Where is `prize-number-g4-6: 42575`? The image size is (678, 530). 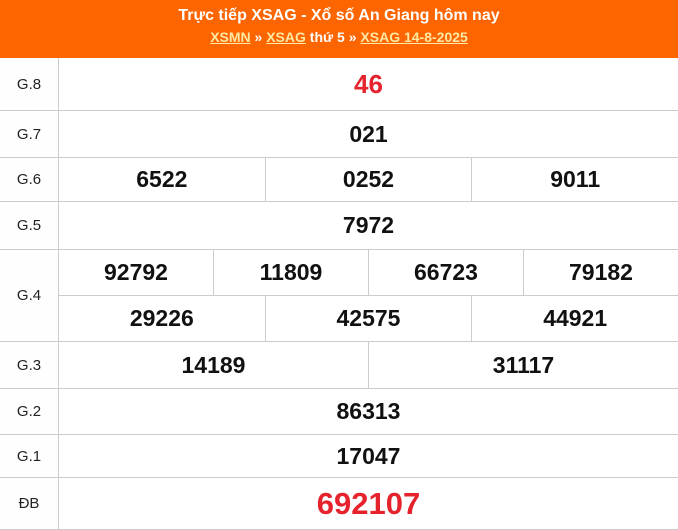
prize-number-g4-6: 42575 is located at coordinates (368, 318).